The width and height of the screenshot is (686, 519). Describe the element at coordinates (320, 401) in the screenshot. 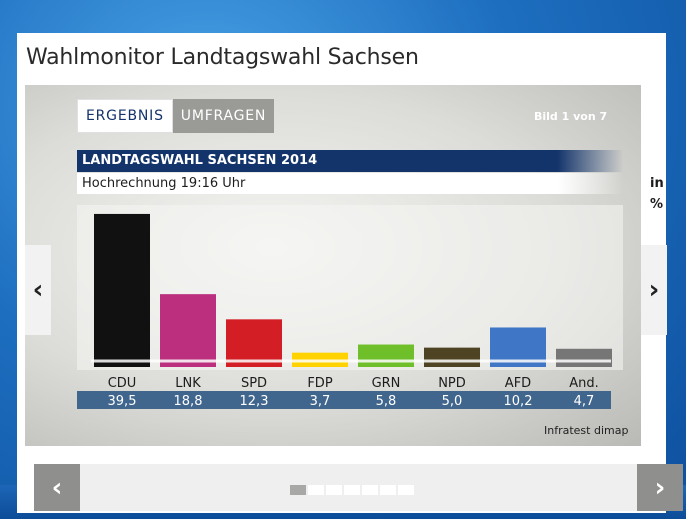

I see `value-label: 3,7` at that location.